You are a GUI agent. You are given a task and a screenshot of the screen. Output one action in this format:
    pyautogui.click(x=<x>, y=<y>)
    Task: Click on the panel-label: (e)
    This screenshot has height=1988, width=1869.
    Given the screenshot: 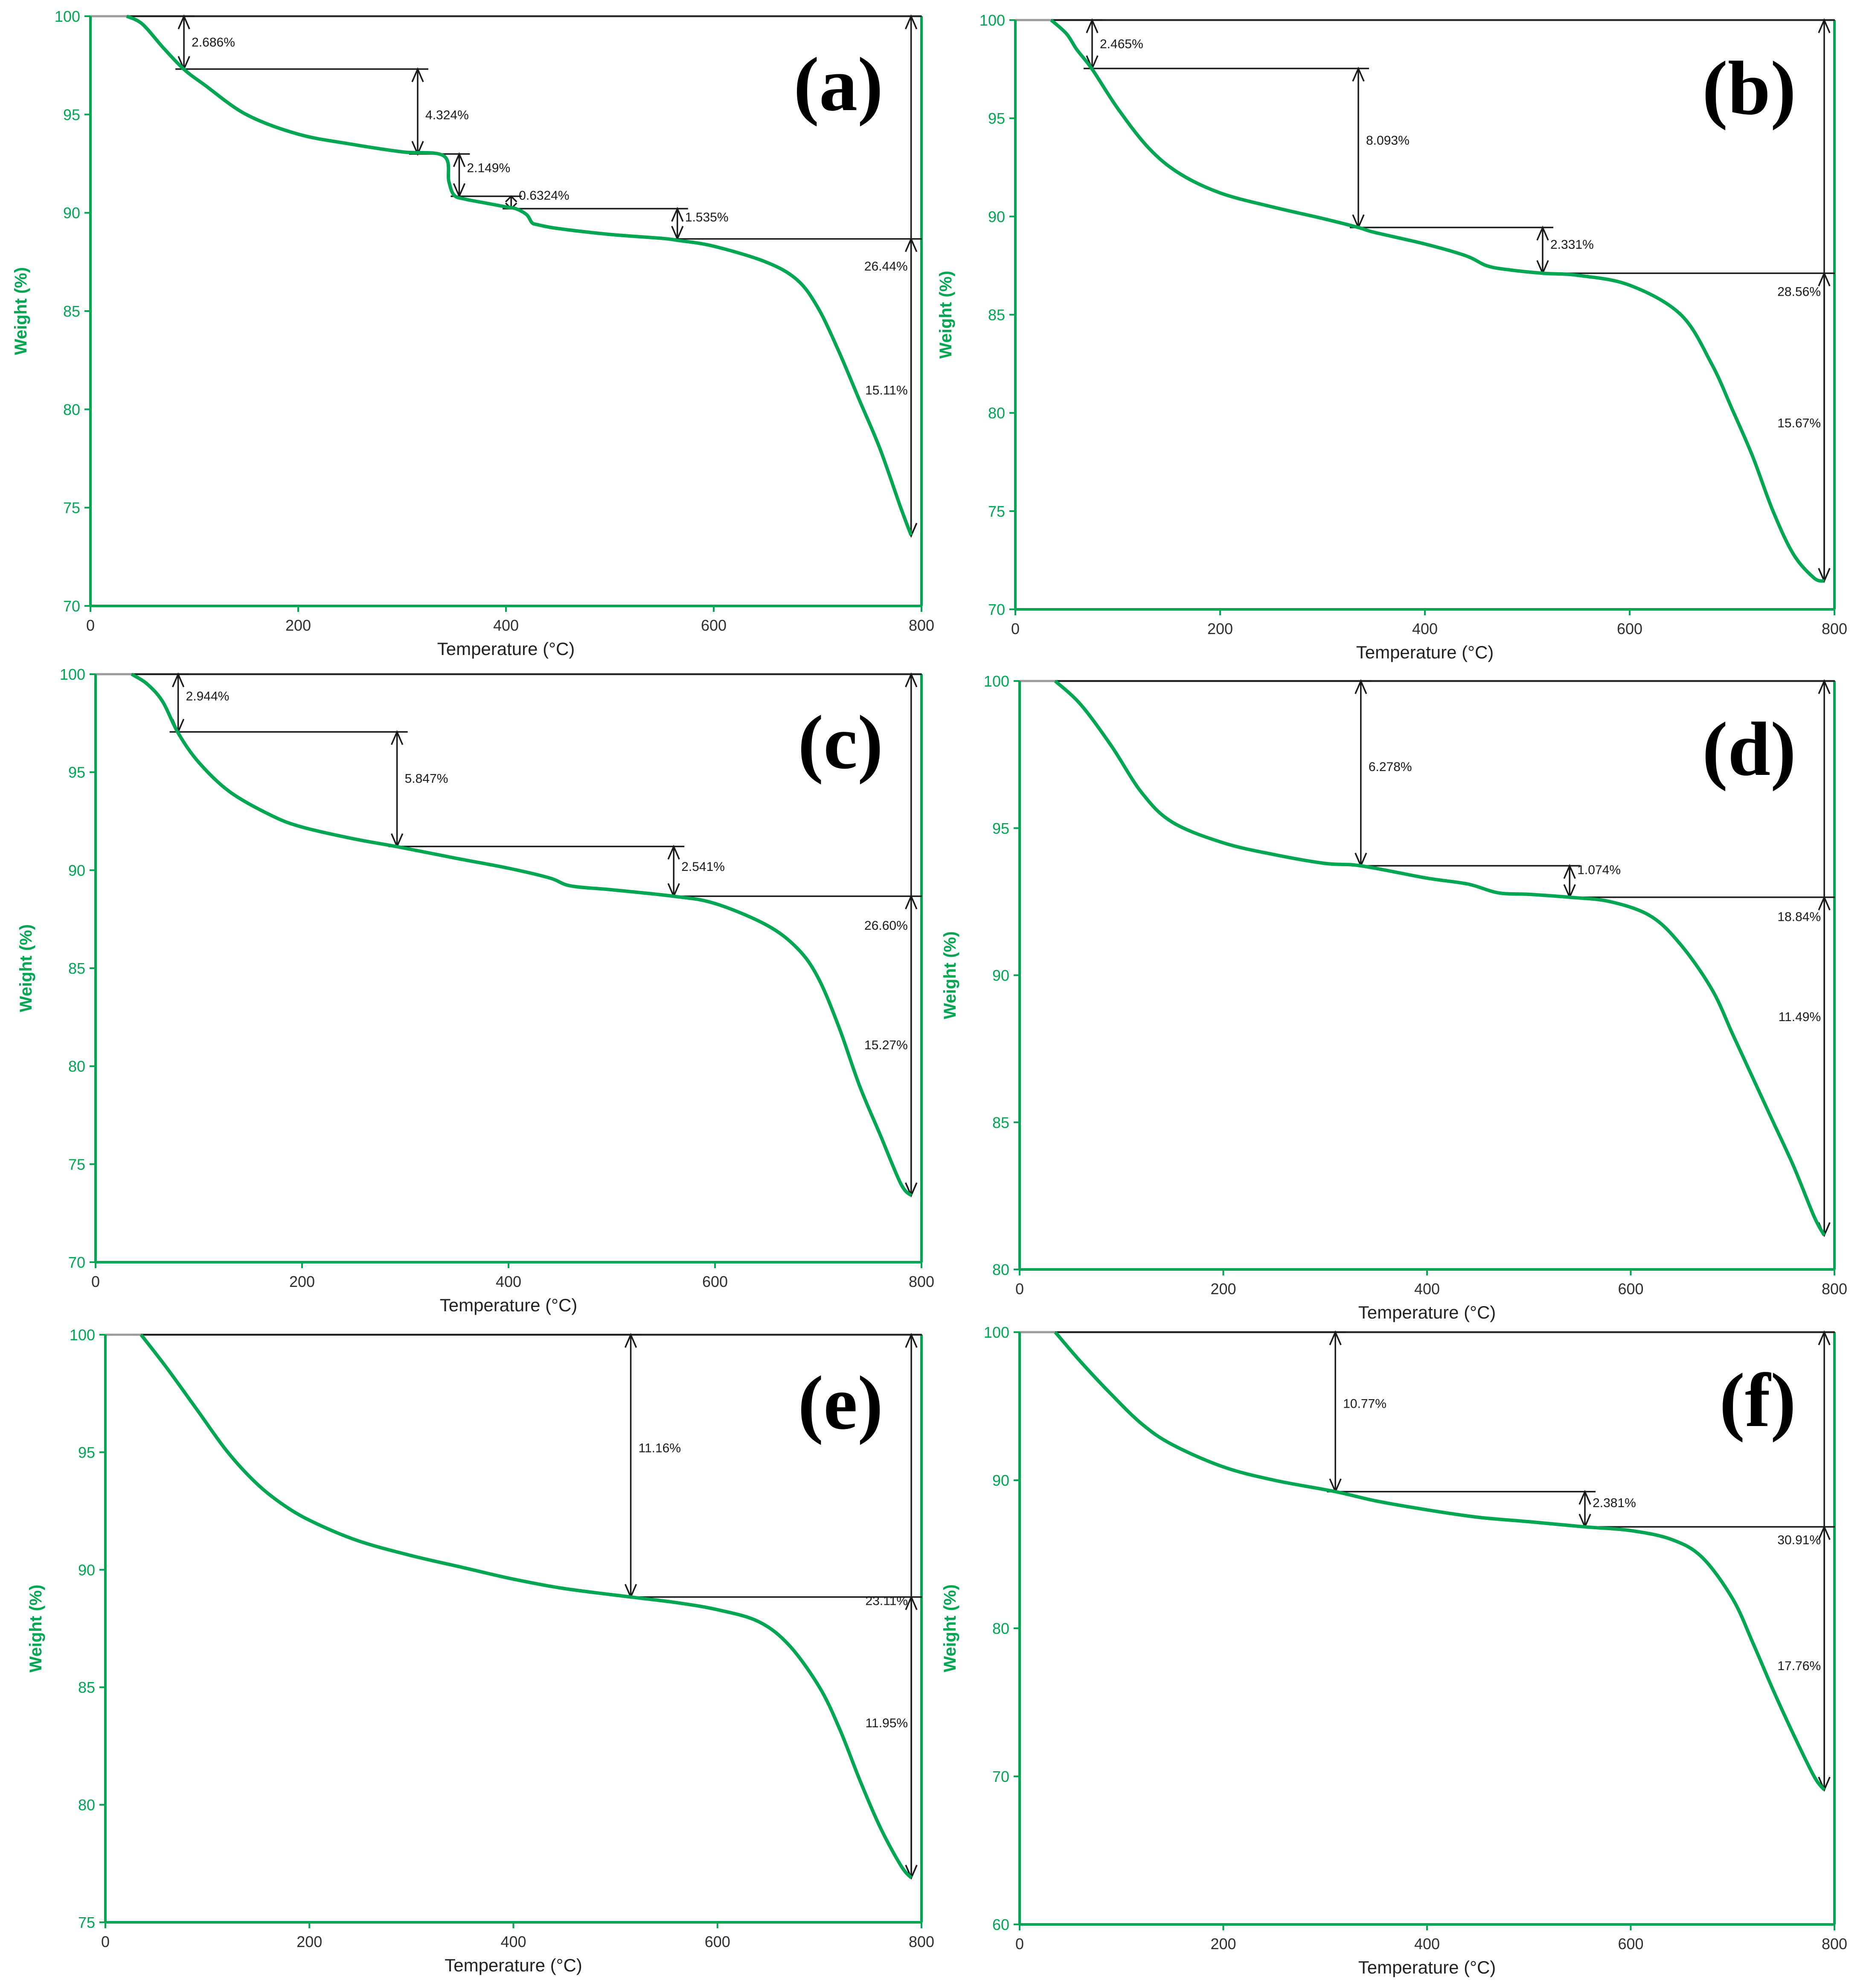 What is the action you would take?
    pyautogui.click(x=840, y=1402)
    